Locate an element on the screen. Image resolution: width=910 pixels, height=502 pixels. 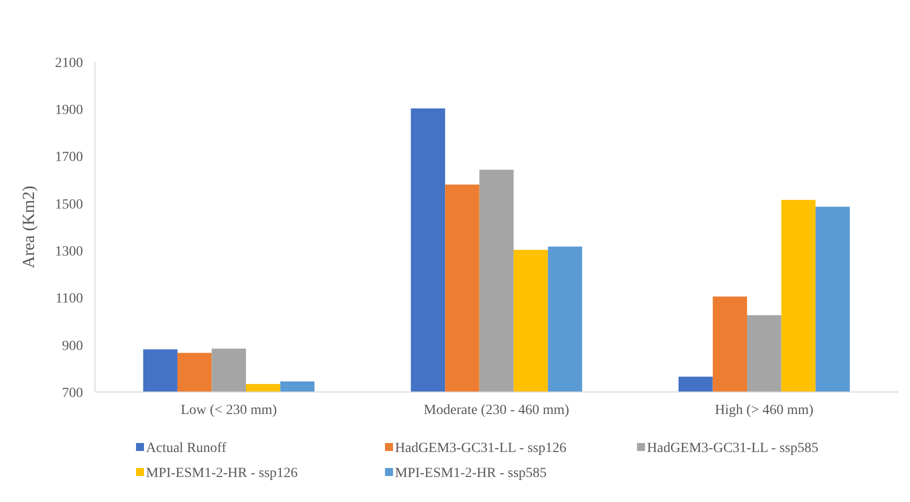
x-tick-label: Low (< 230 mm) is located at coordinates (229, 410).